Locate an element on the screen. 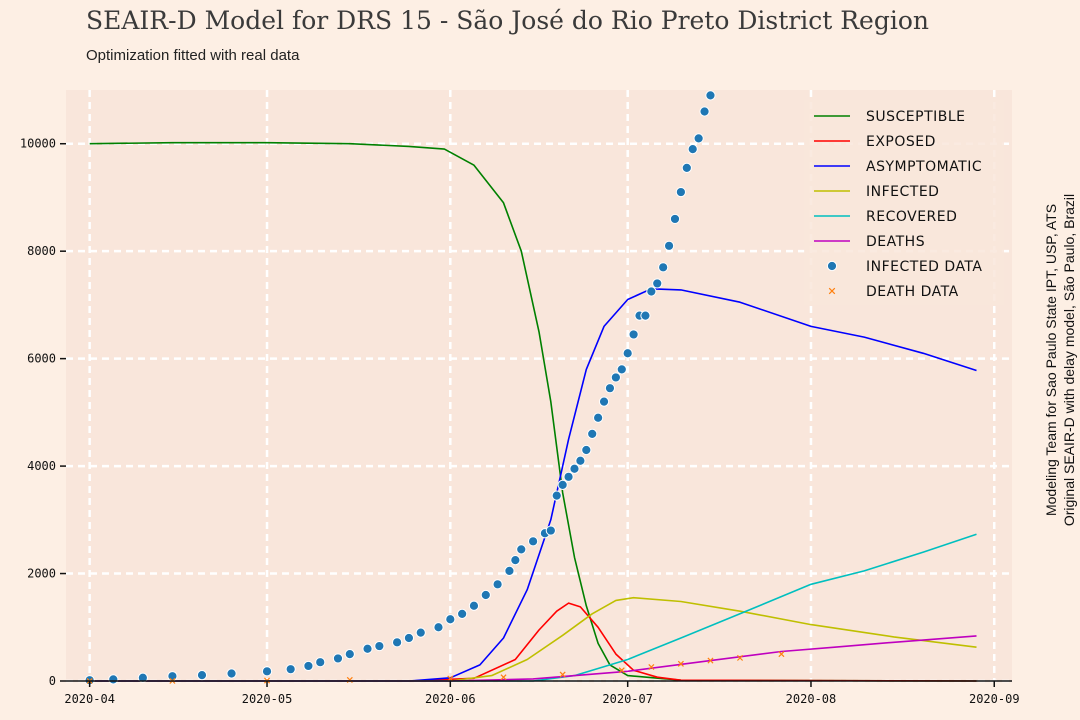 The height and width of the screenshot is (720, 1080). y-tick-label-0: 0 is located at coordinates (52, 681).